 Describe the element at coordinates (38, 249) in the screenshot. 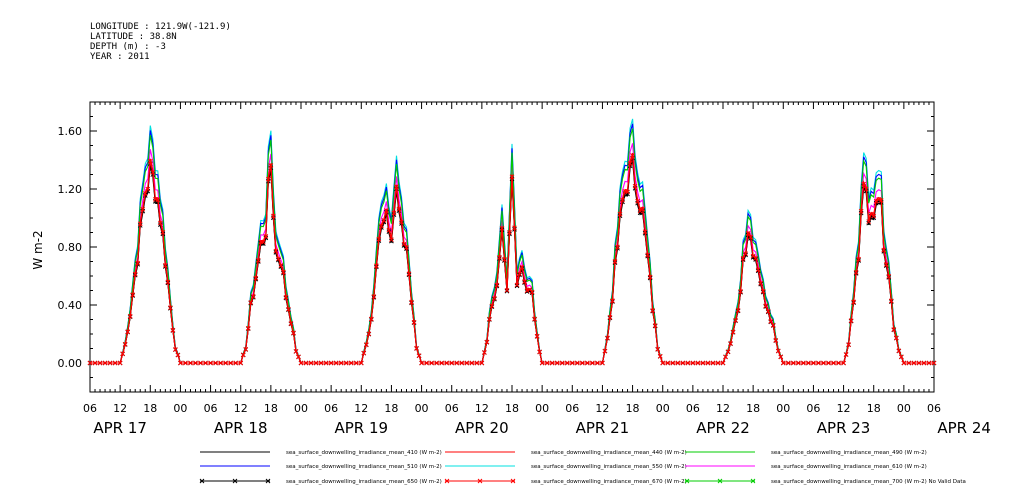

I see `y-axis-label: W m-2` at that location.